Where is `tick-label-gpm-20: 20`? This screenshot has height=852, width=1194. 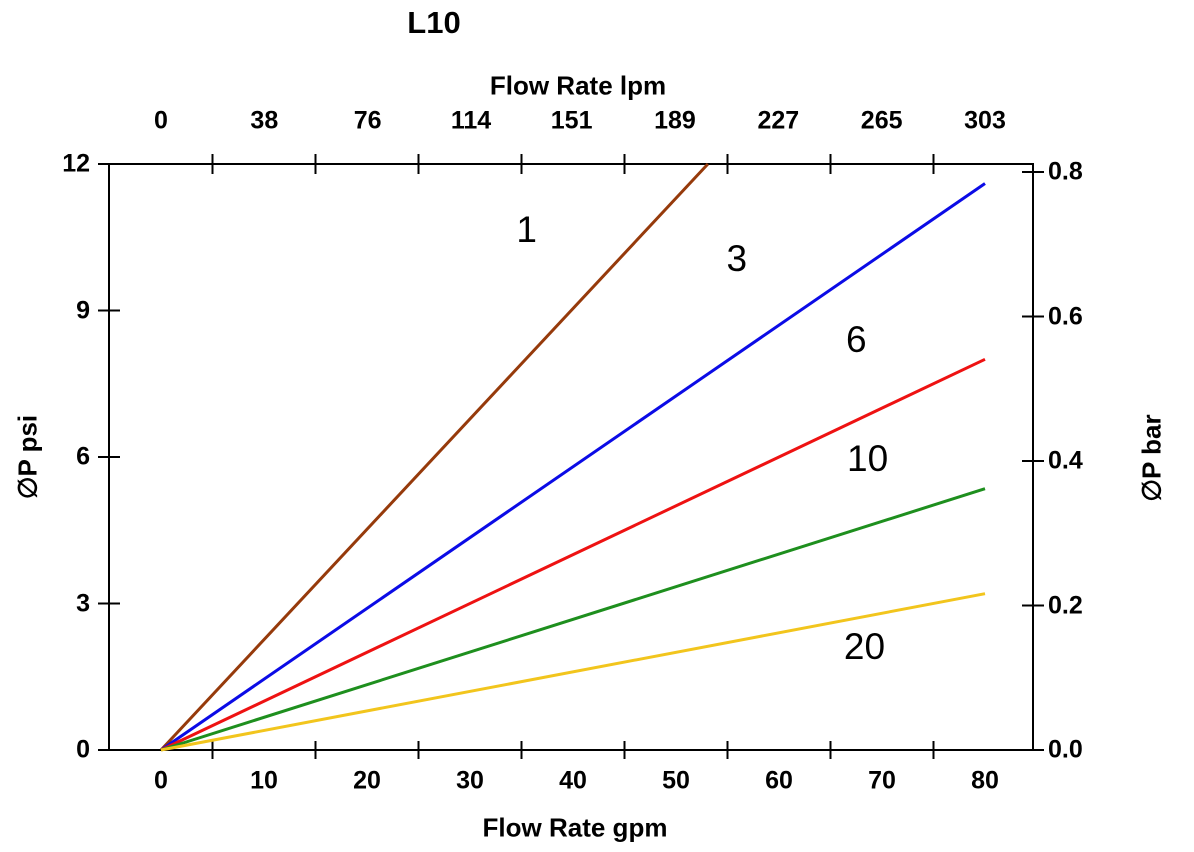
tick-label-gpm-20: 20 is located at coordinates (367, 780).